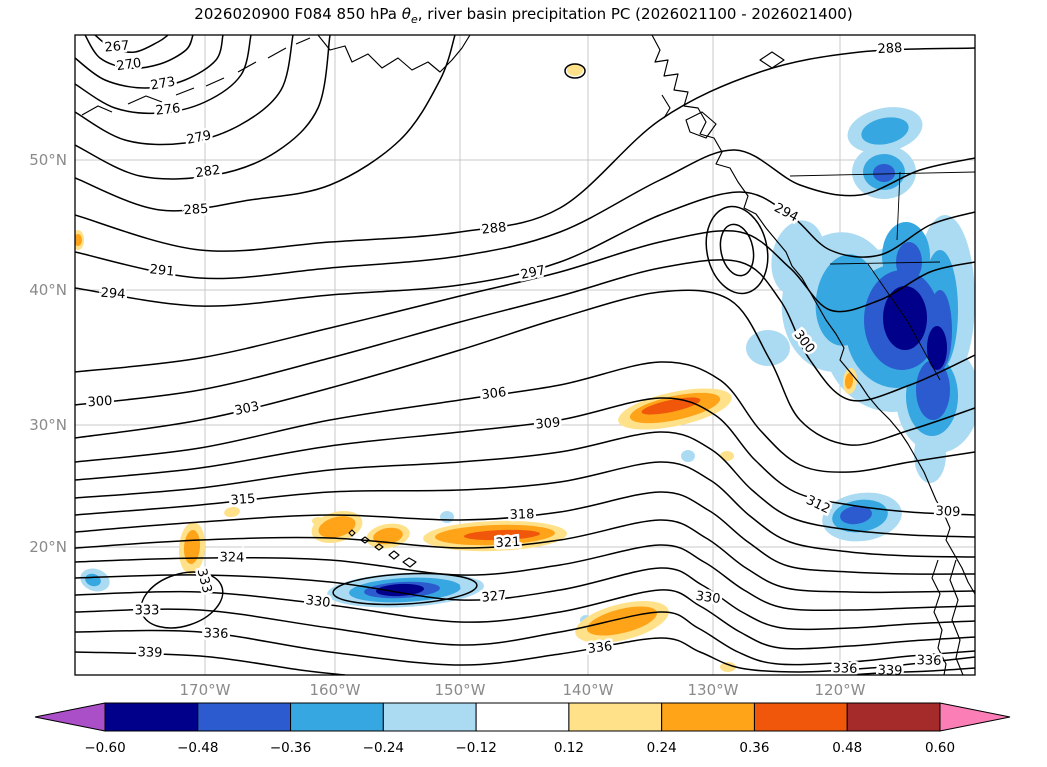  Describe the element at coordinates (406, 14) in the screenshot. I see `title-theta-symbol: θ` at that location.